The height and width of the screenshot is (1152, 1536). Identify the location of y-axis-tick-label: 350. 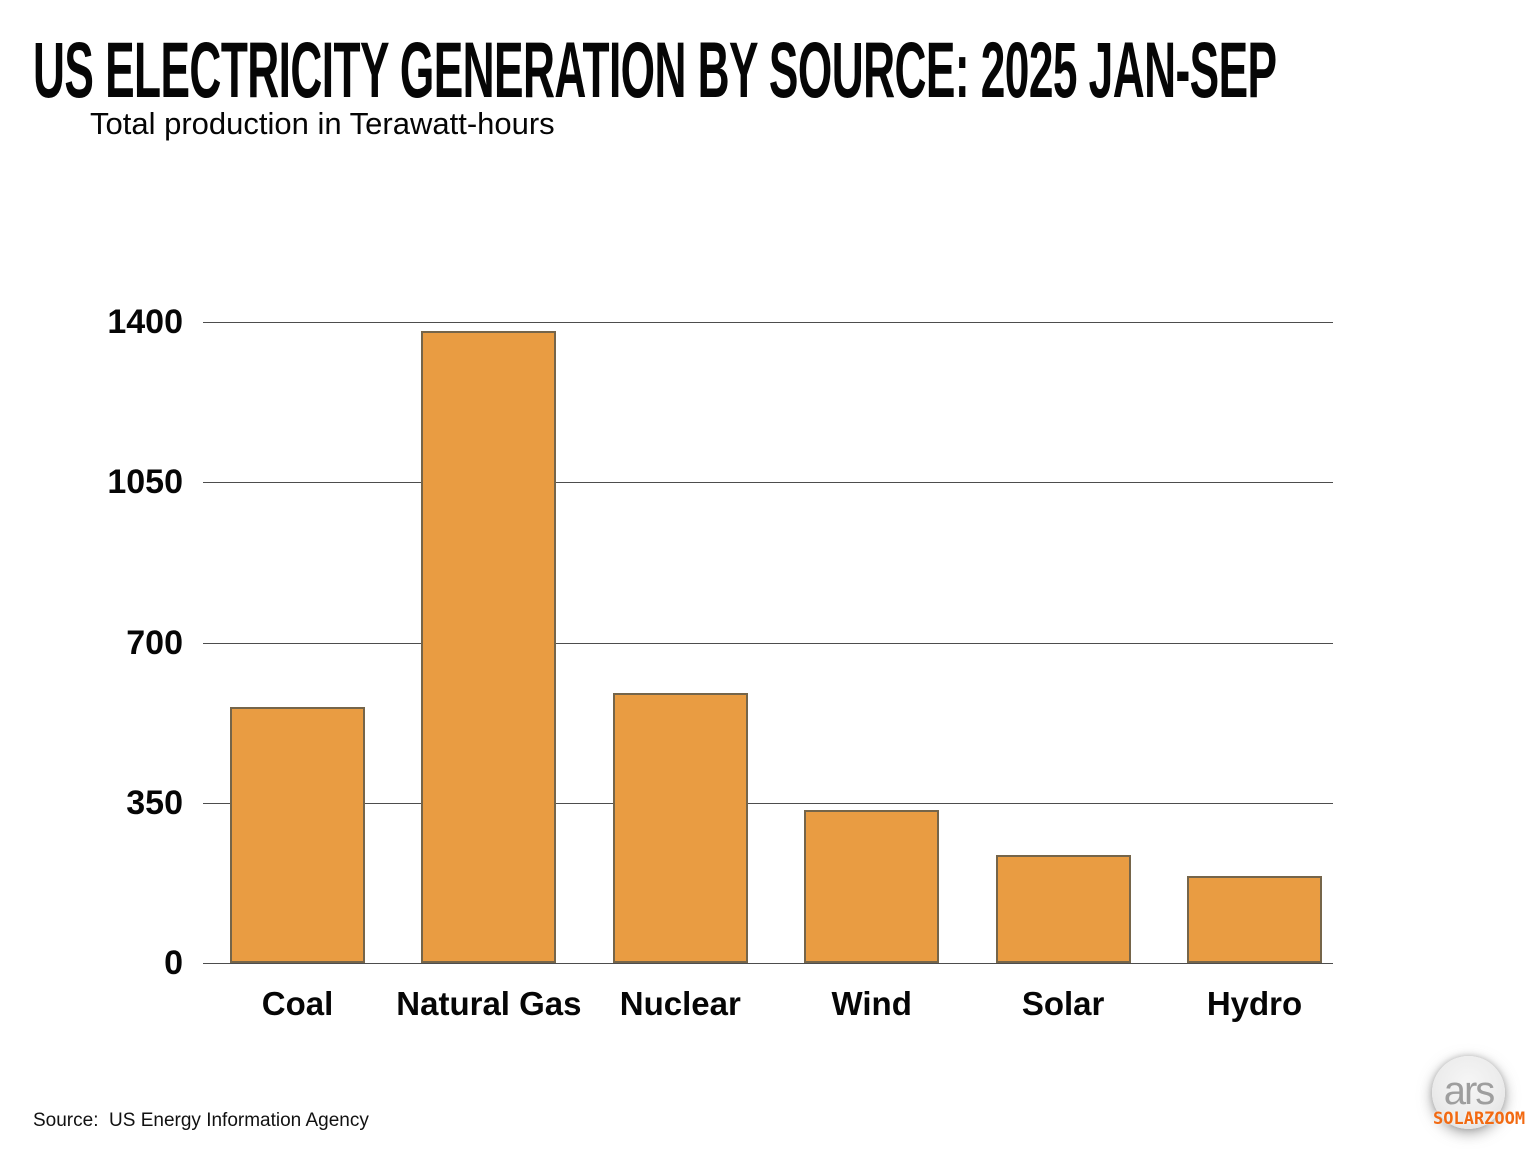
(154, 802).